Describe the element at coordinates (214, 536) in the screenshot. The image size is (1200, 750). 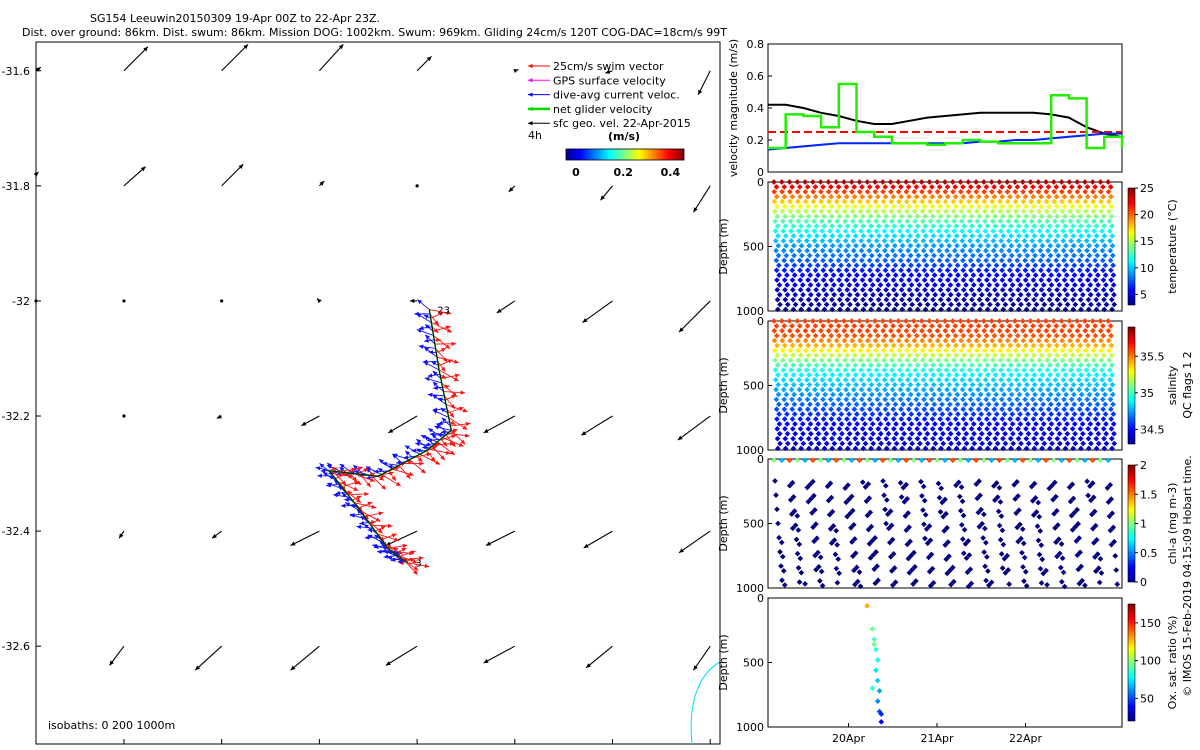
I see `current-vector-head` at that location.